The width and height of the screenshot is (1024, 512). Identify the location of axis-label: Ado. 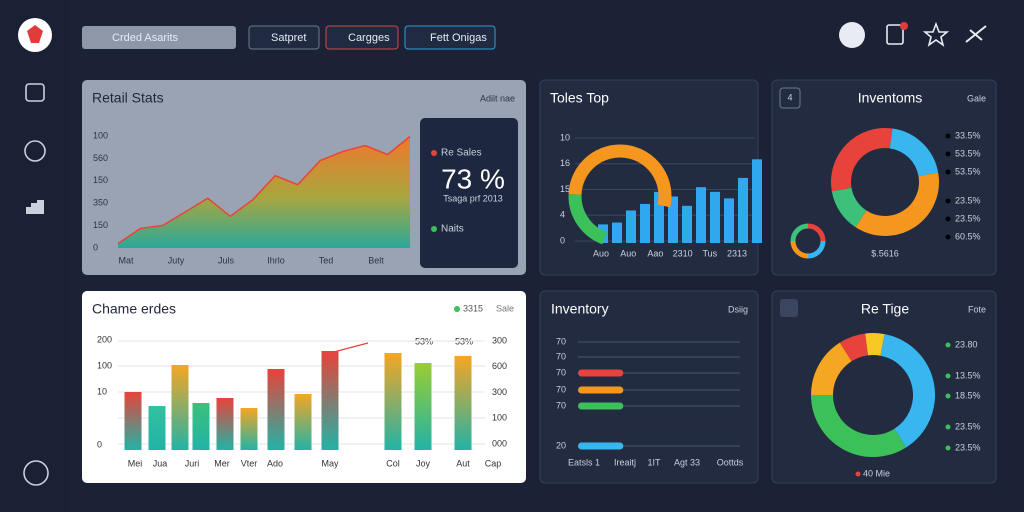
(275, 463).